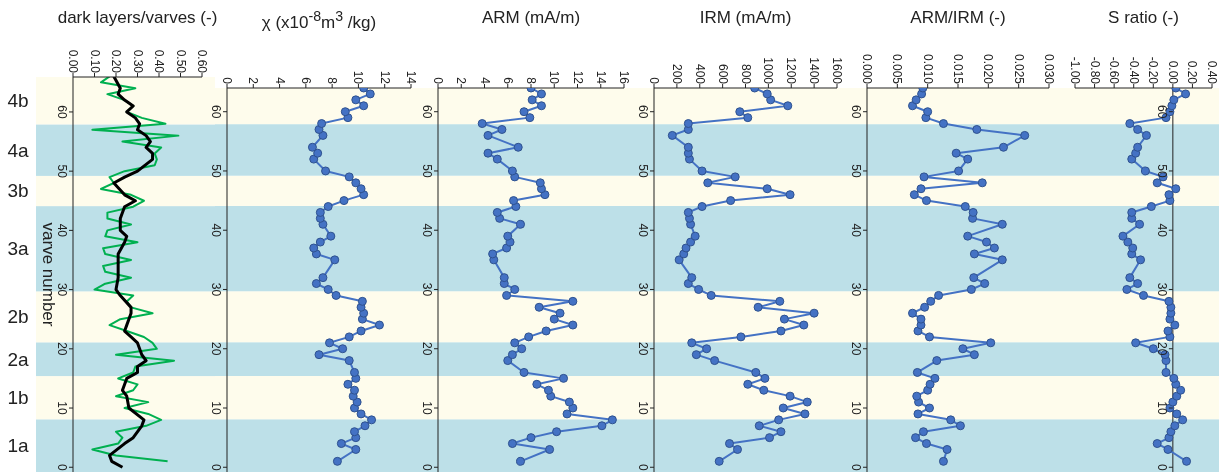 The image size is (1219, 472). Describe the element at coordinates (48, 274) in the screenshot. I see `y-axis-title: varve number` at that location.